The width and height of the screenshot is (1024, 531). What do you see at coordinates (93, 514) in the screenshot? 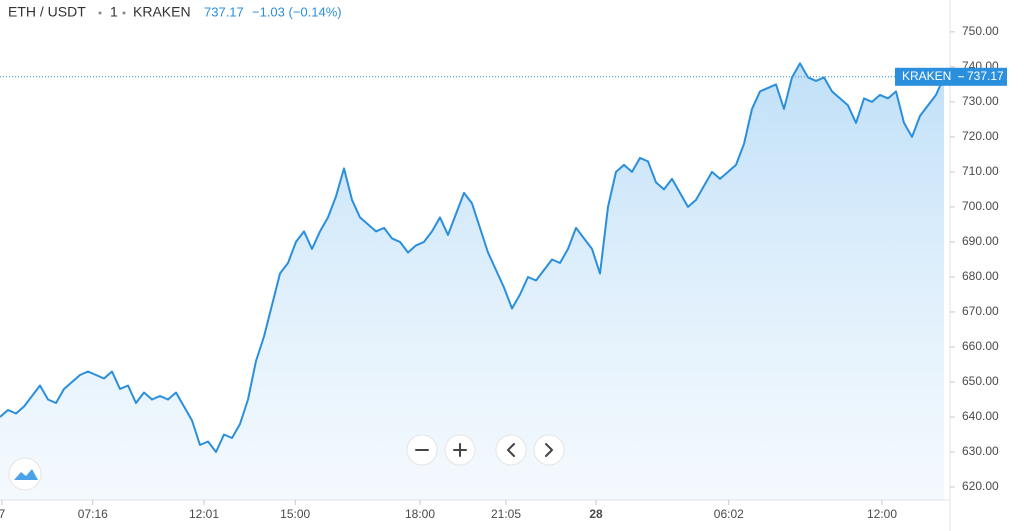
I see `x-tick-label: 07:16` at bounding box center [93, 514].